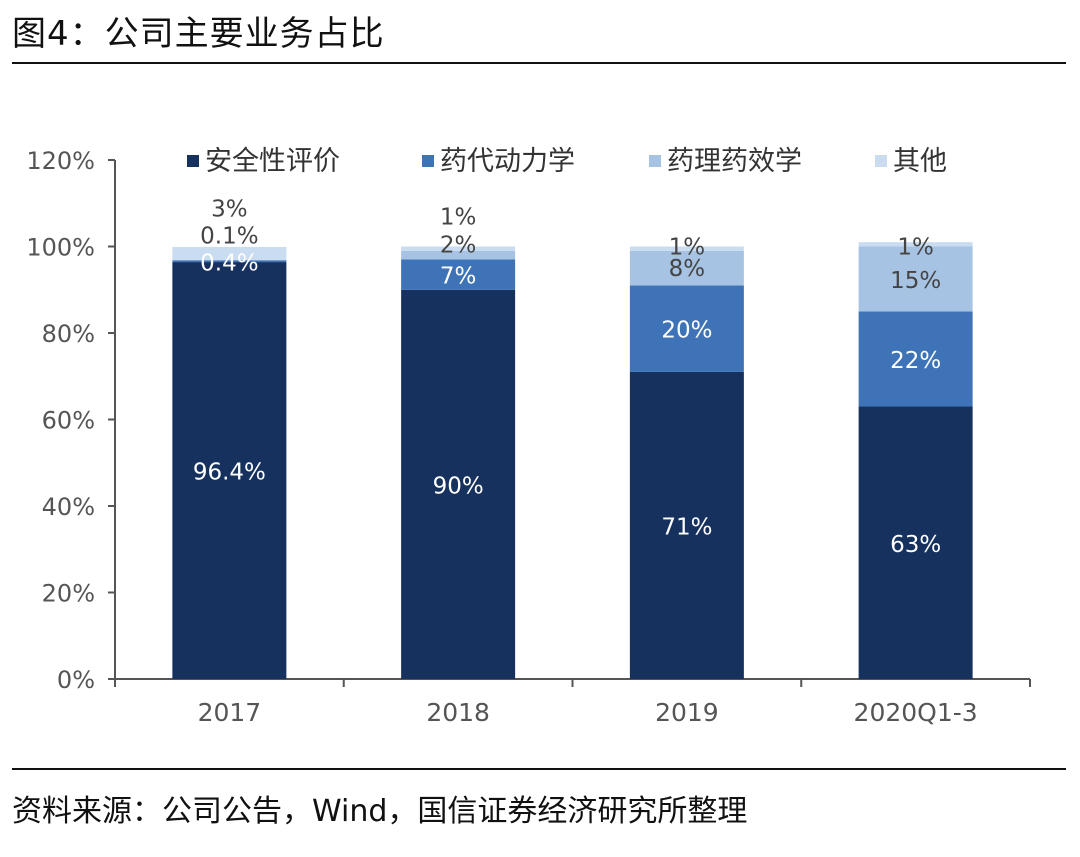 Image resolution: width=1080 pixels, height=857 pixels. I want to click on y-tick-label: 60%, so click(68, 421).